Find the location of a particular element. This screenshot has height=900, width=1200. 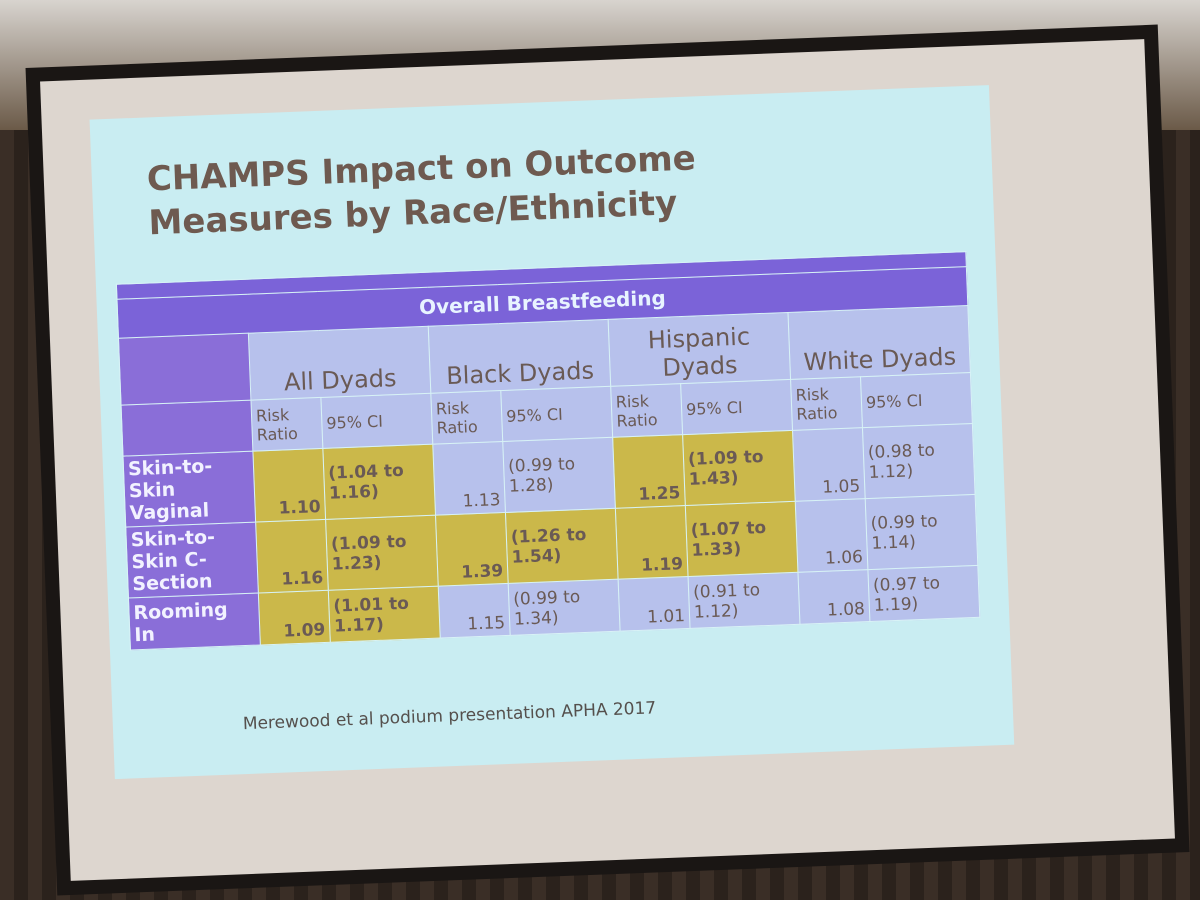

confidence-interval: (0.99 to 1.28) is located at coordinates (559, 475).